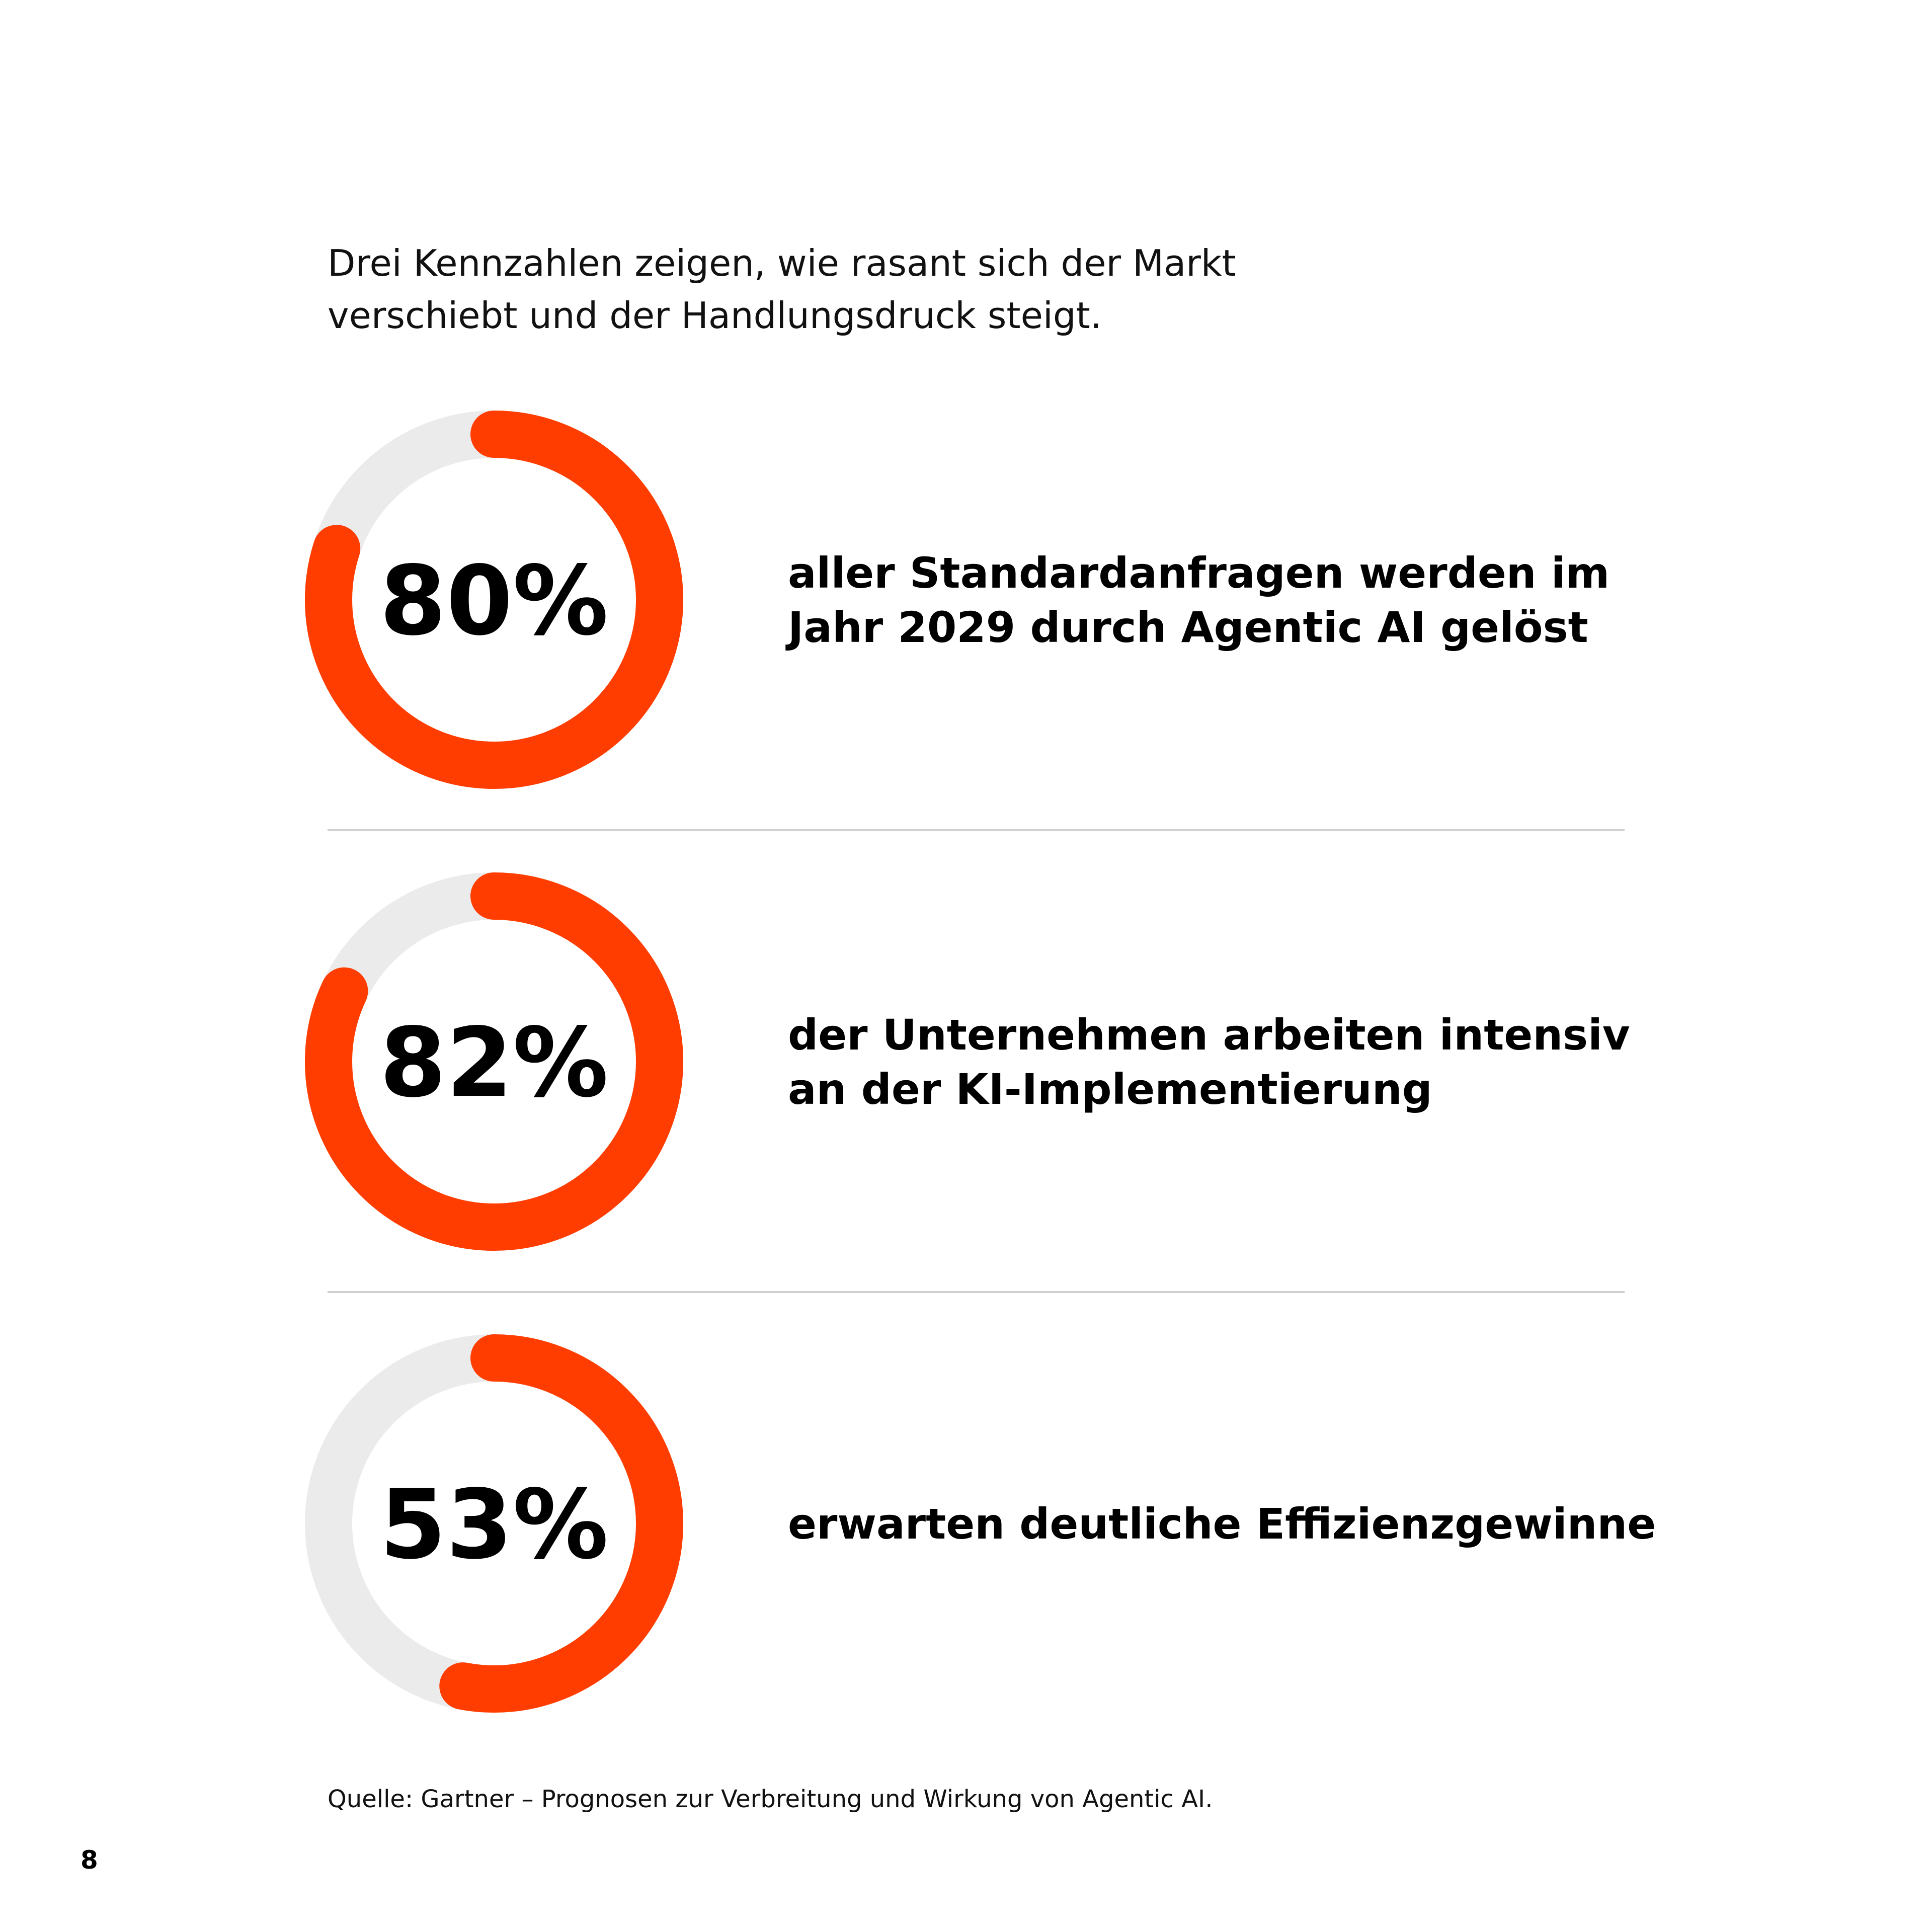 The image size is (1932, 1932). I want to click on value-label: 80%, so click(495, 601).